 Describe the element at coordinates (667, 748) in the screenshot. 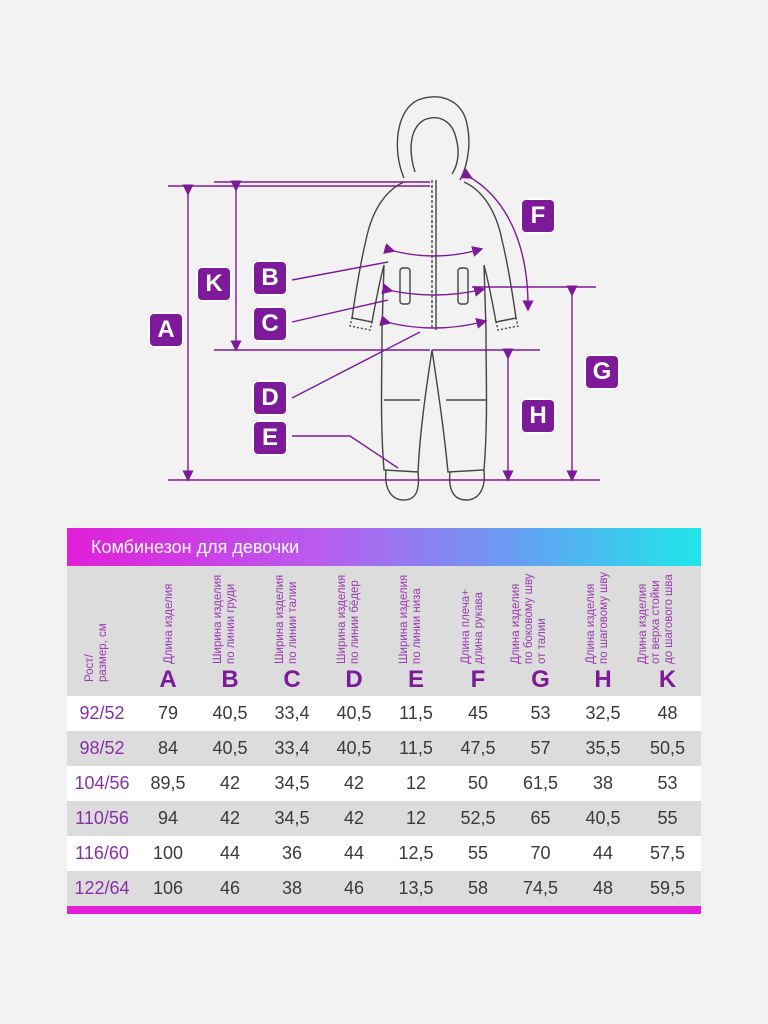

I see `value-cell: 50,5` at that location.